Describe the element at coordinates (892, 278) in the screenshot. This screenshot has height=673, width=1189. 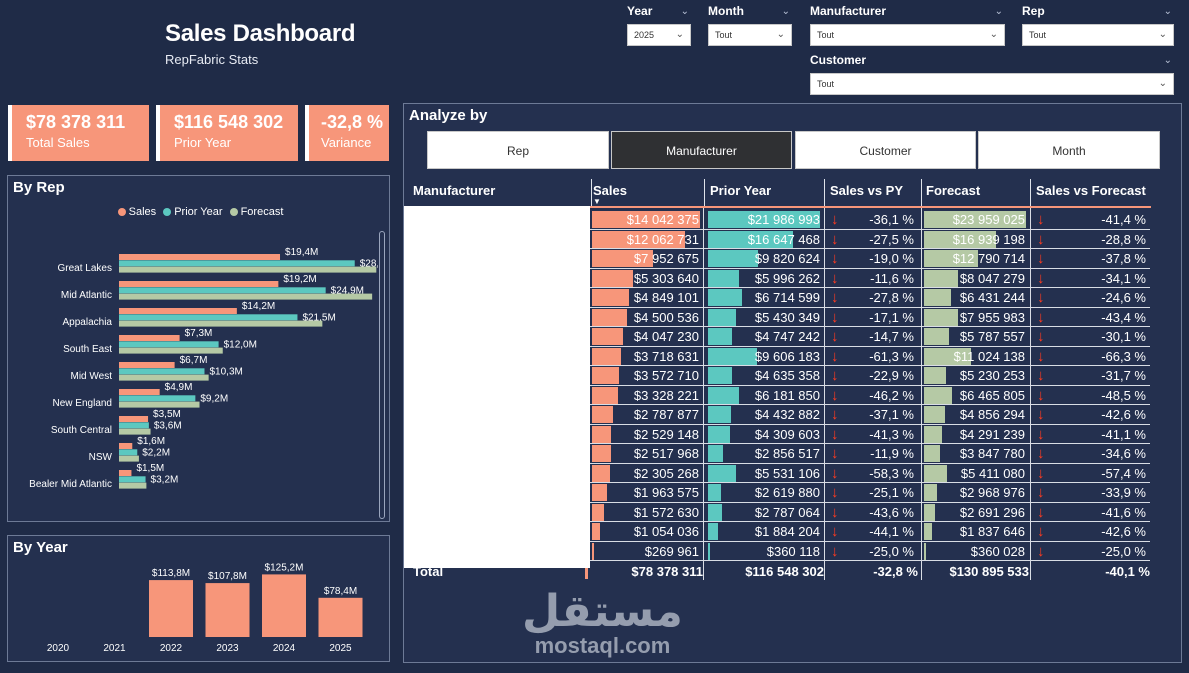
I see `sales-vs-py-cell: -11,6 %` at that location.